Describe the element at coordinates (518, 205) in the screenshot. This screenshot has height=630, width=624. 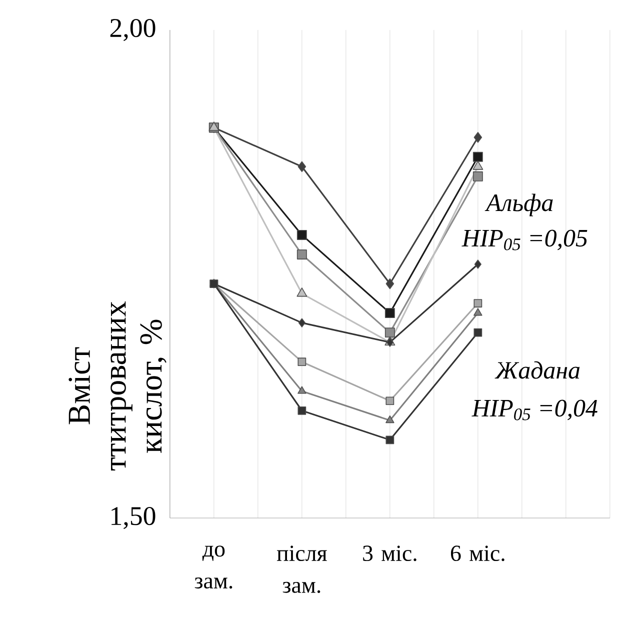
I see `annotation: Альфа` at that location.